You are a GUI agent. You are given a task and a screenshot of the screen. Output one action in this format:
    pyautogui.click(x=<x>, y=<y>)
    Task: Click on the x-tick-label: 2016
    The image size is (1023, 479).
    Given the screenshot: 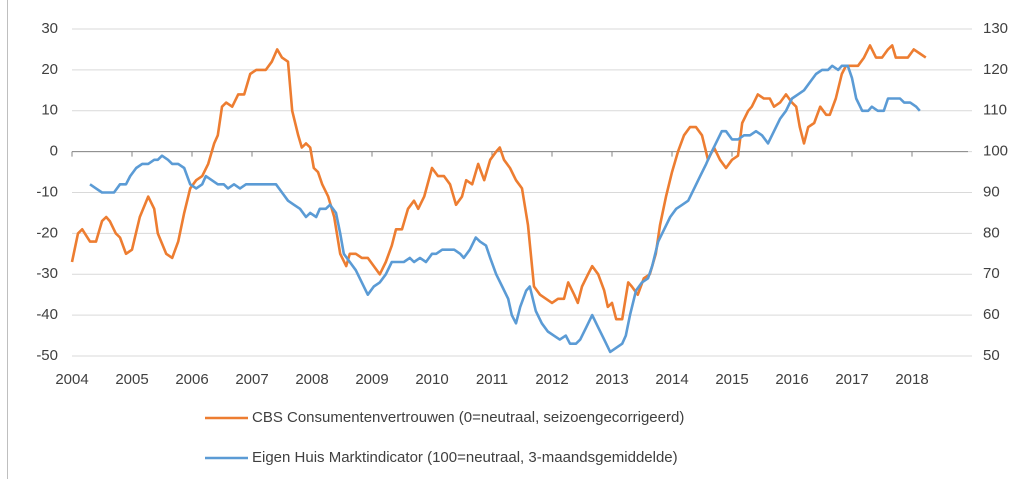 What is the action you would take?
    pyautogui.click(x=791, y=379)
    